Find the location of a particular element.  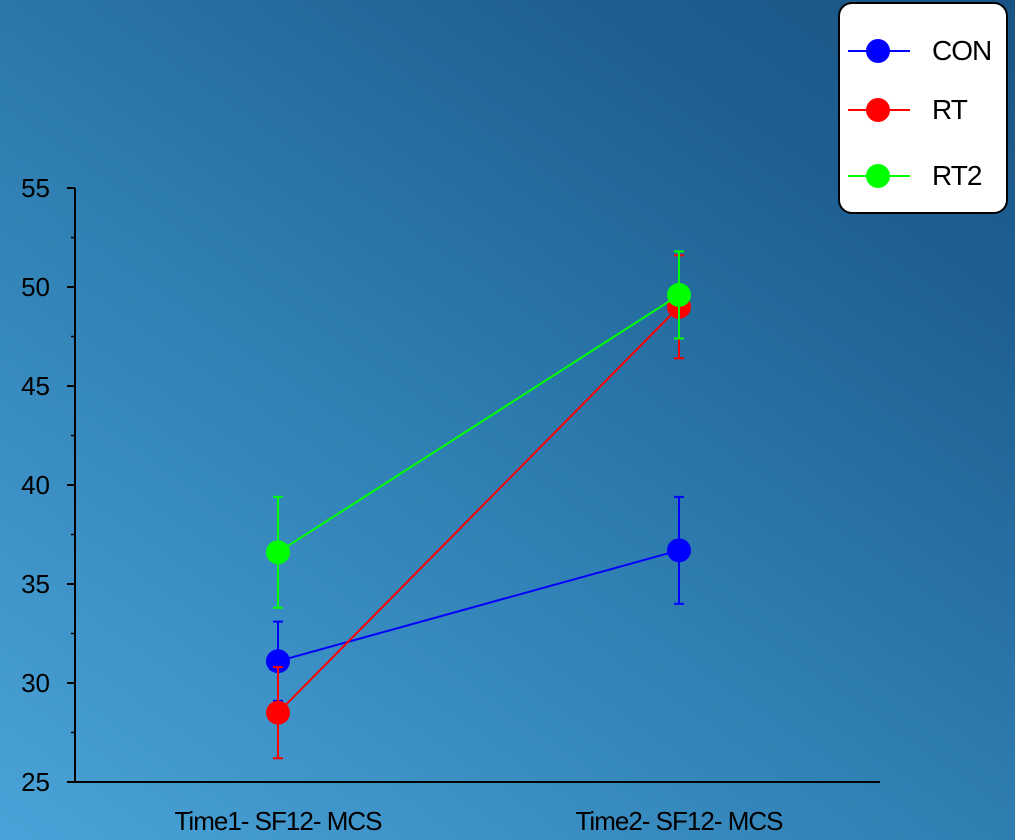

legend-marker-rt is located at coordinates (878, 110).